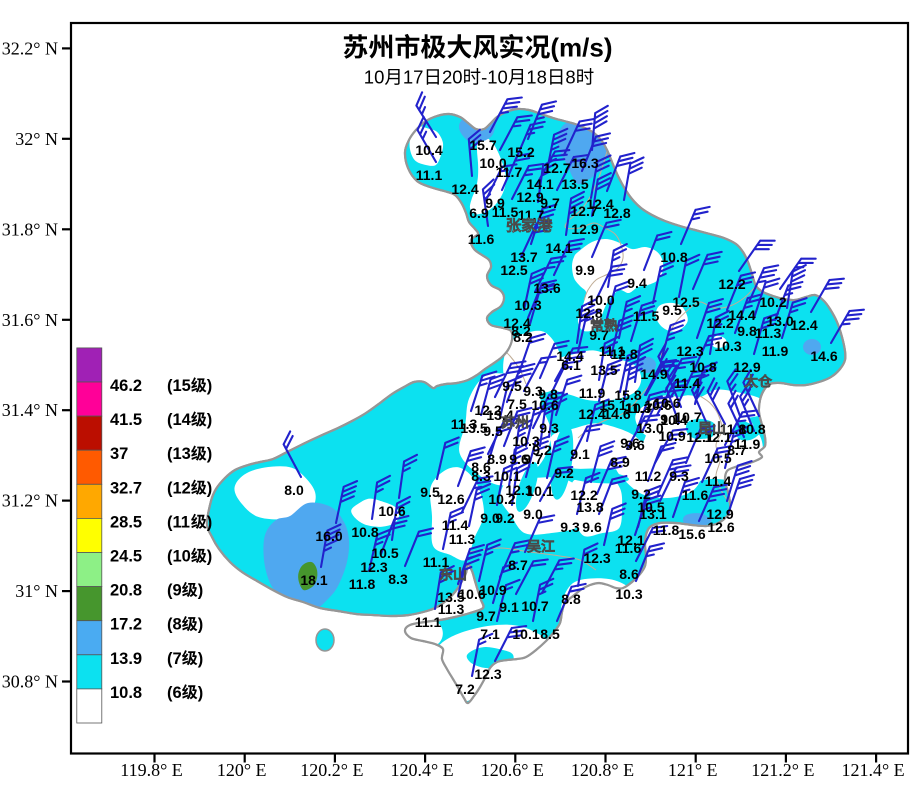 This screenshot has height=791, width=920. I want to click on svg-text: 14.6, so click(616, 414).